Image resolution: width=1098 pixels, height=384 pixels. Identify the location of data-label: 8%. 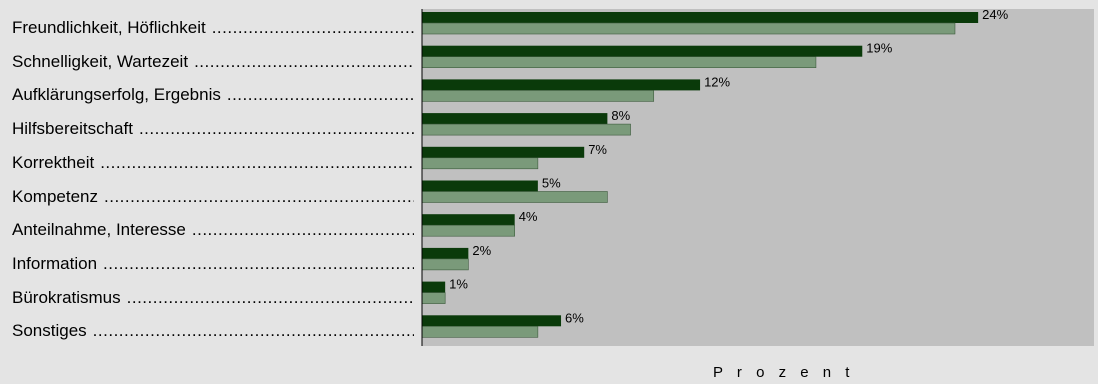
(620, 115).